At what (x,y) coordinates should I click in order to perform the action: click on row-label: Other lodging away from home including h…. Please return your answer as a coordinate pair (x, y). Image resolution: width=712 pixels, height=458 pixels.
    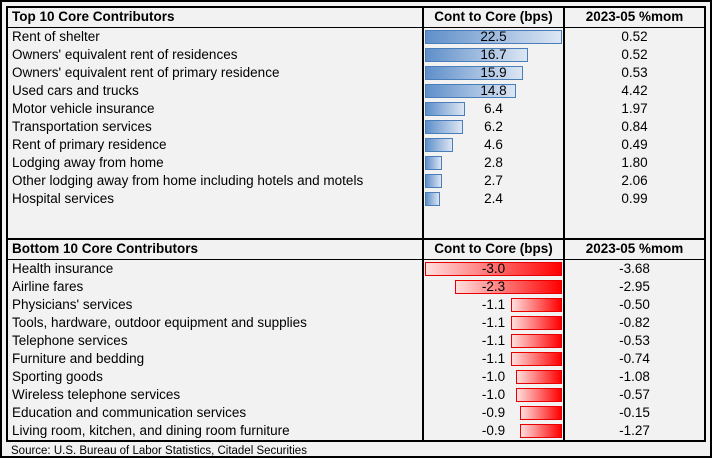
    Looking at the image, I should click on (188, 180).